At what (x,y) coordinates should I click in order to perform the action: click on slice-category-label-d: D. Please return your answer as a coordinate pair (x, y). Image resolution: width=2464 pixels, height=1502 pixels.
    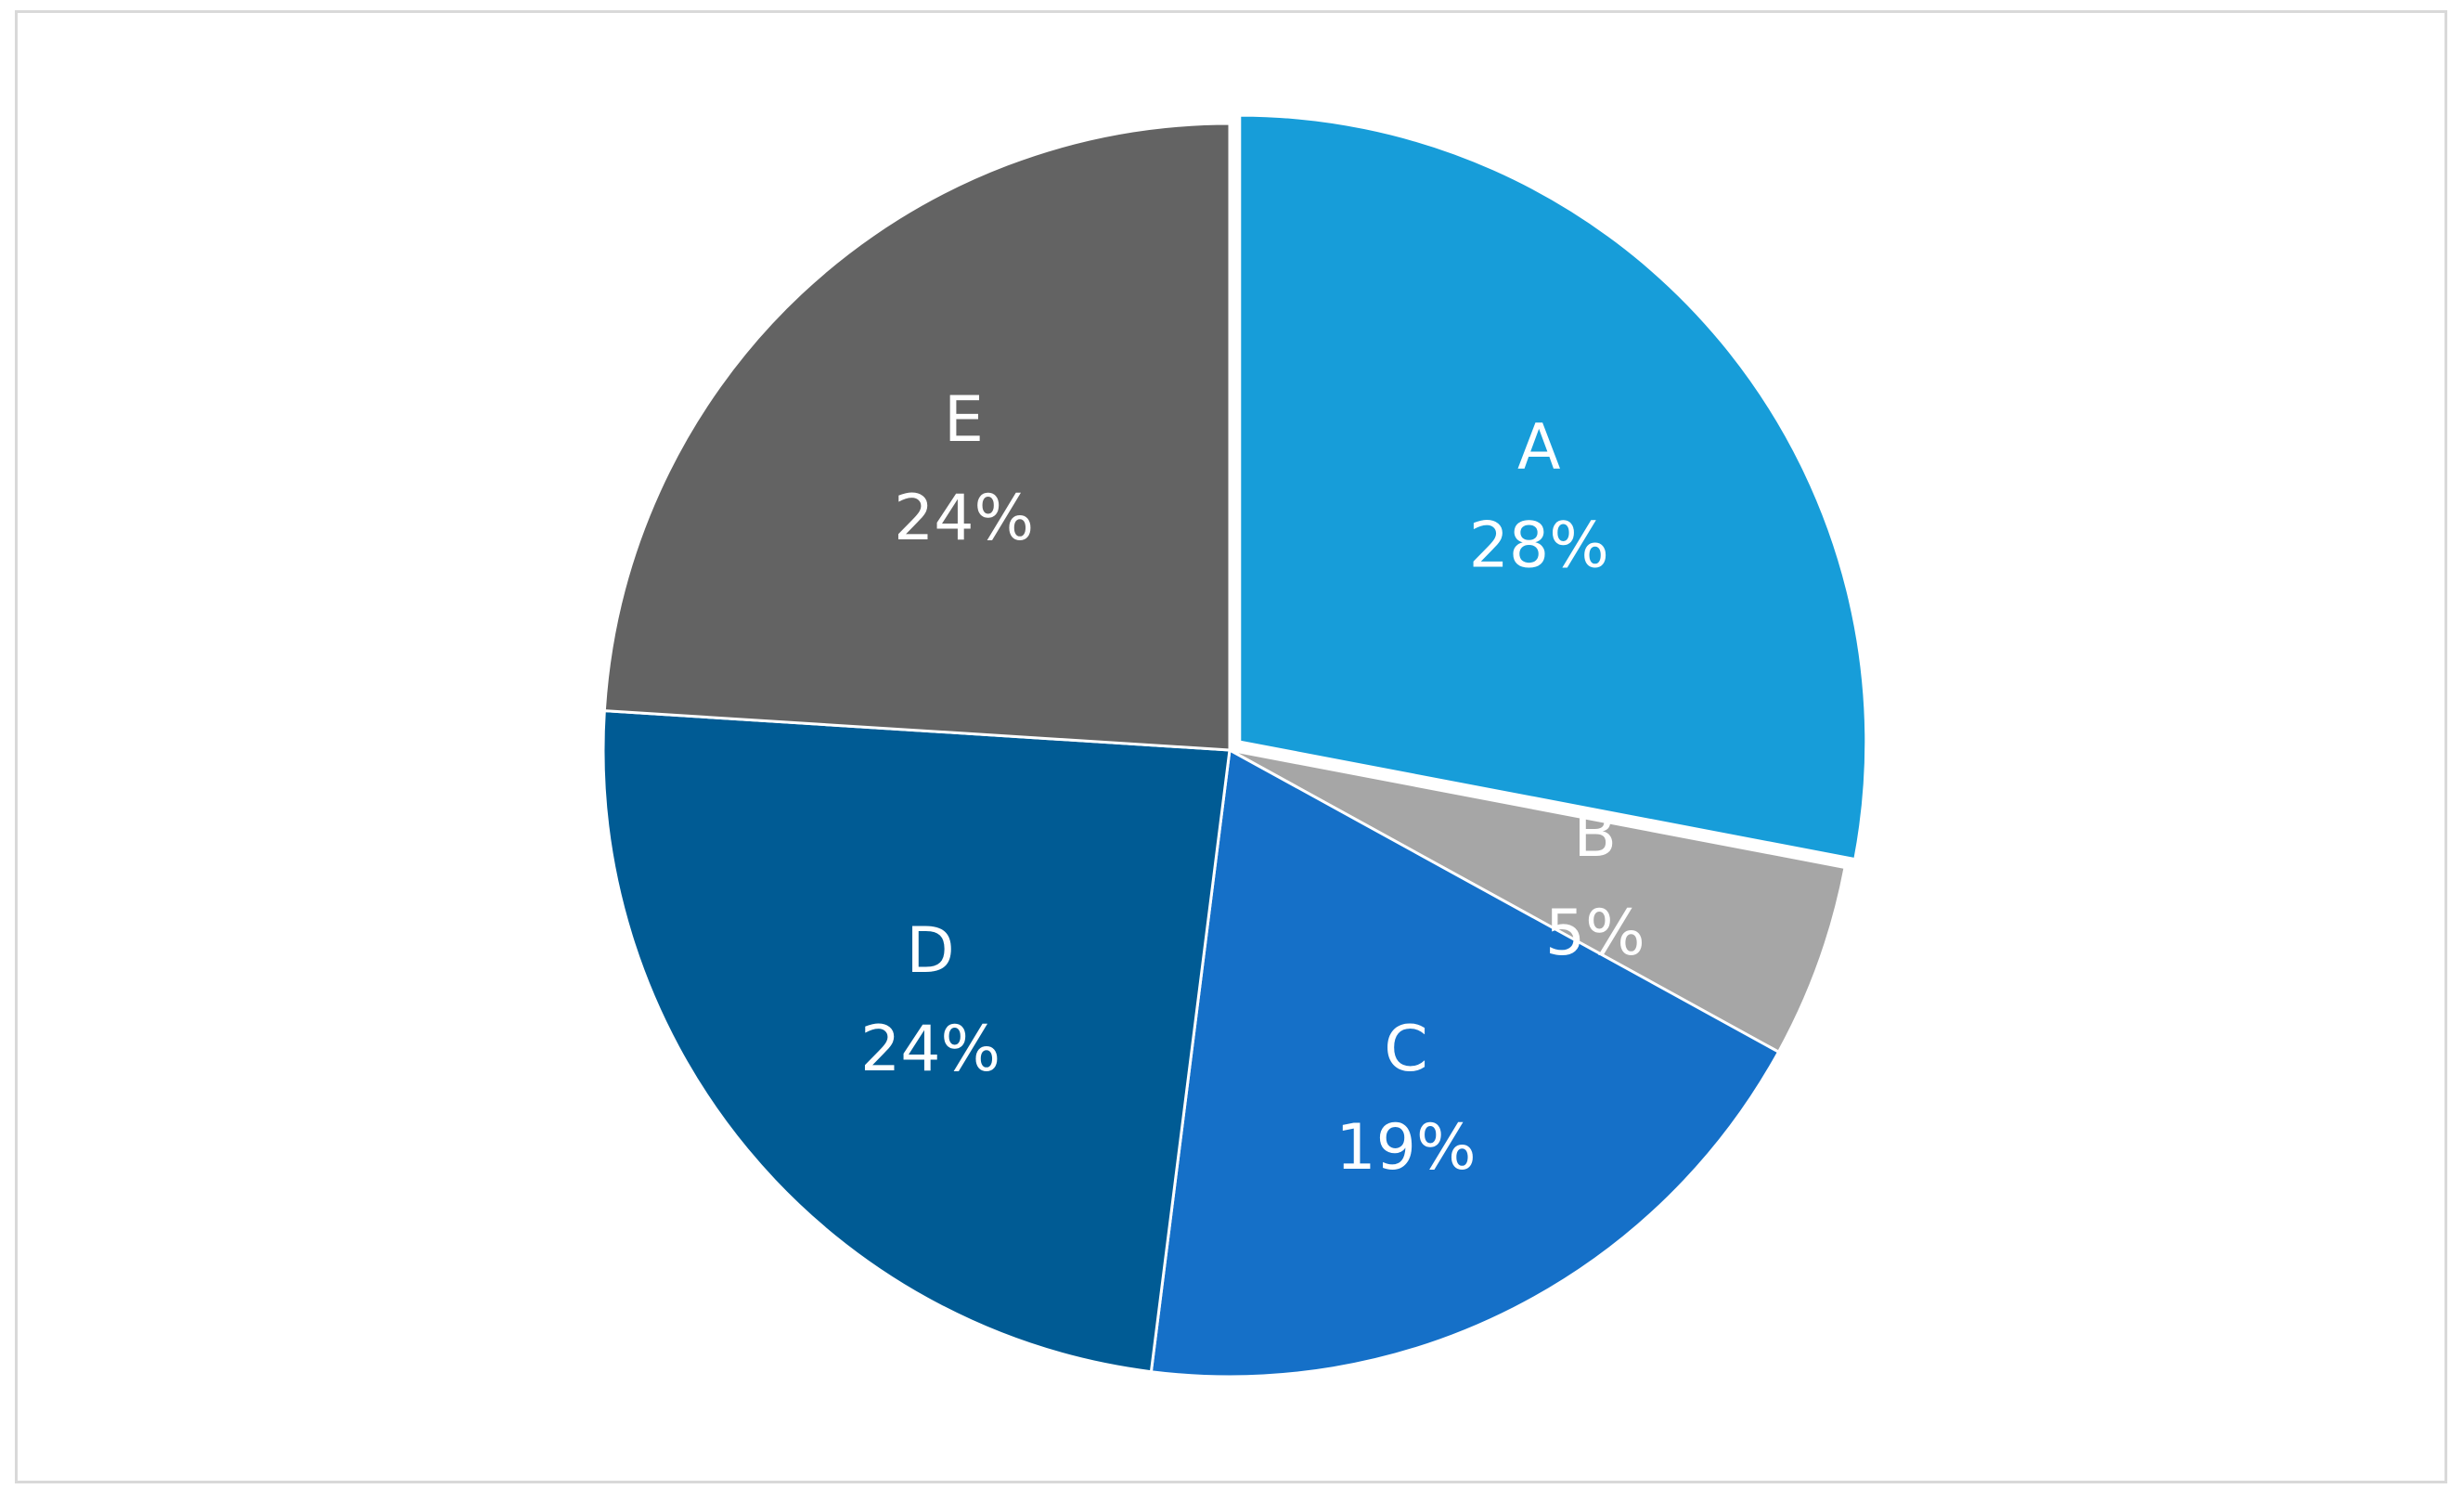
    Looking at the image, I should click on (930, 951).